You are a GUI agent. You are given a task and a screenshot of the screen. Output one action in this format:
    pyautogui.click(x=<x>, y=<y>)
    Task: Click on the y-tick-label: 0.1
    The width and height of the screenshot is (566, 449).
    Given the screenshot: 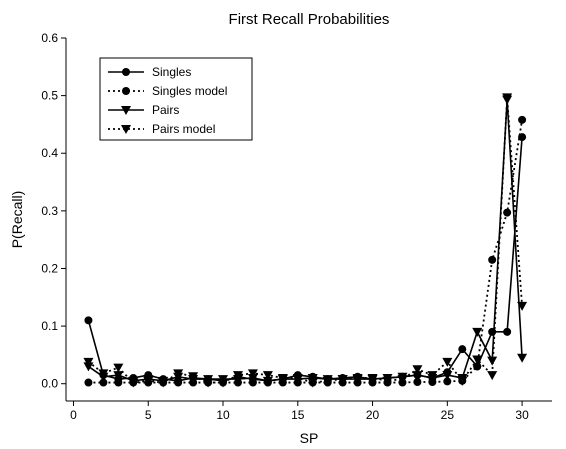 What is the action you would take?
    pyautogui.click(x=49, y=326)
    